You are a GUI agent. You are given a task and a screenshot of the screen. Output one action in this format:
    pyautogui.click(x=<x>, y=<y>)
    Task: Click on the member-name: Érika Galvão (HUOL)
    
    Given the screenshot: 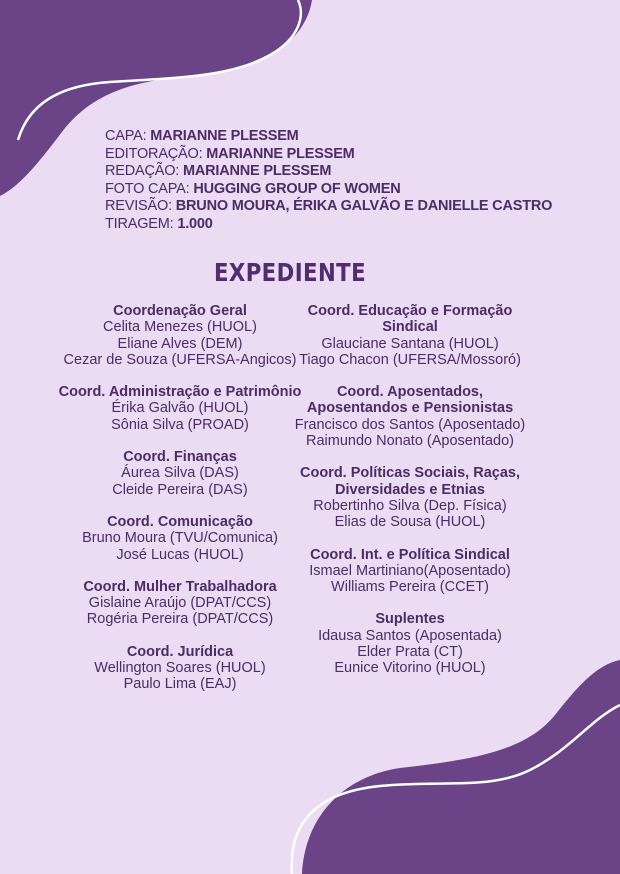 What is the action you would take?
    pyautogui.click(x=180, y=408)
    